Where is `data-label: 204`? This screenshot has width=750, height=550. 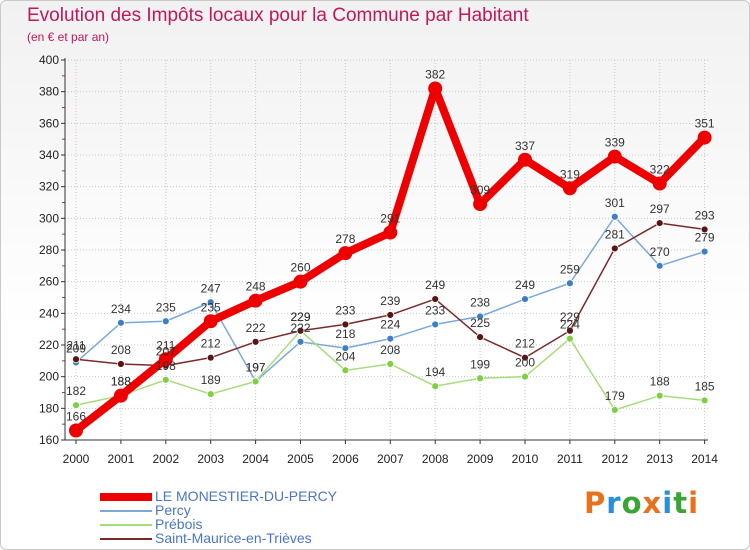 data-label: 204 is located at coordinates (345, 356).